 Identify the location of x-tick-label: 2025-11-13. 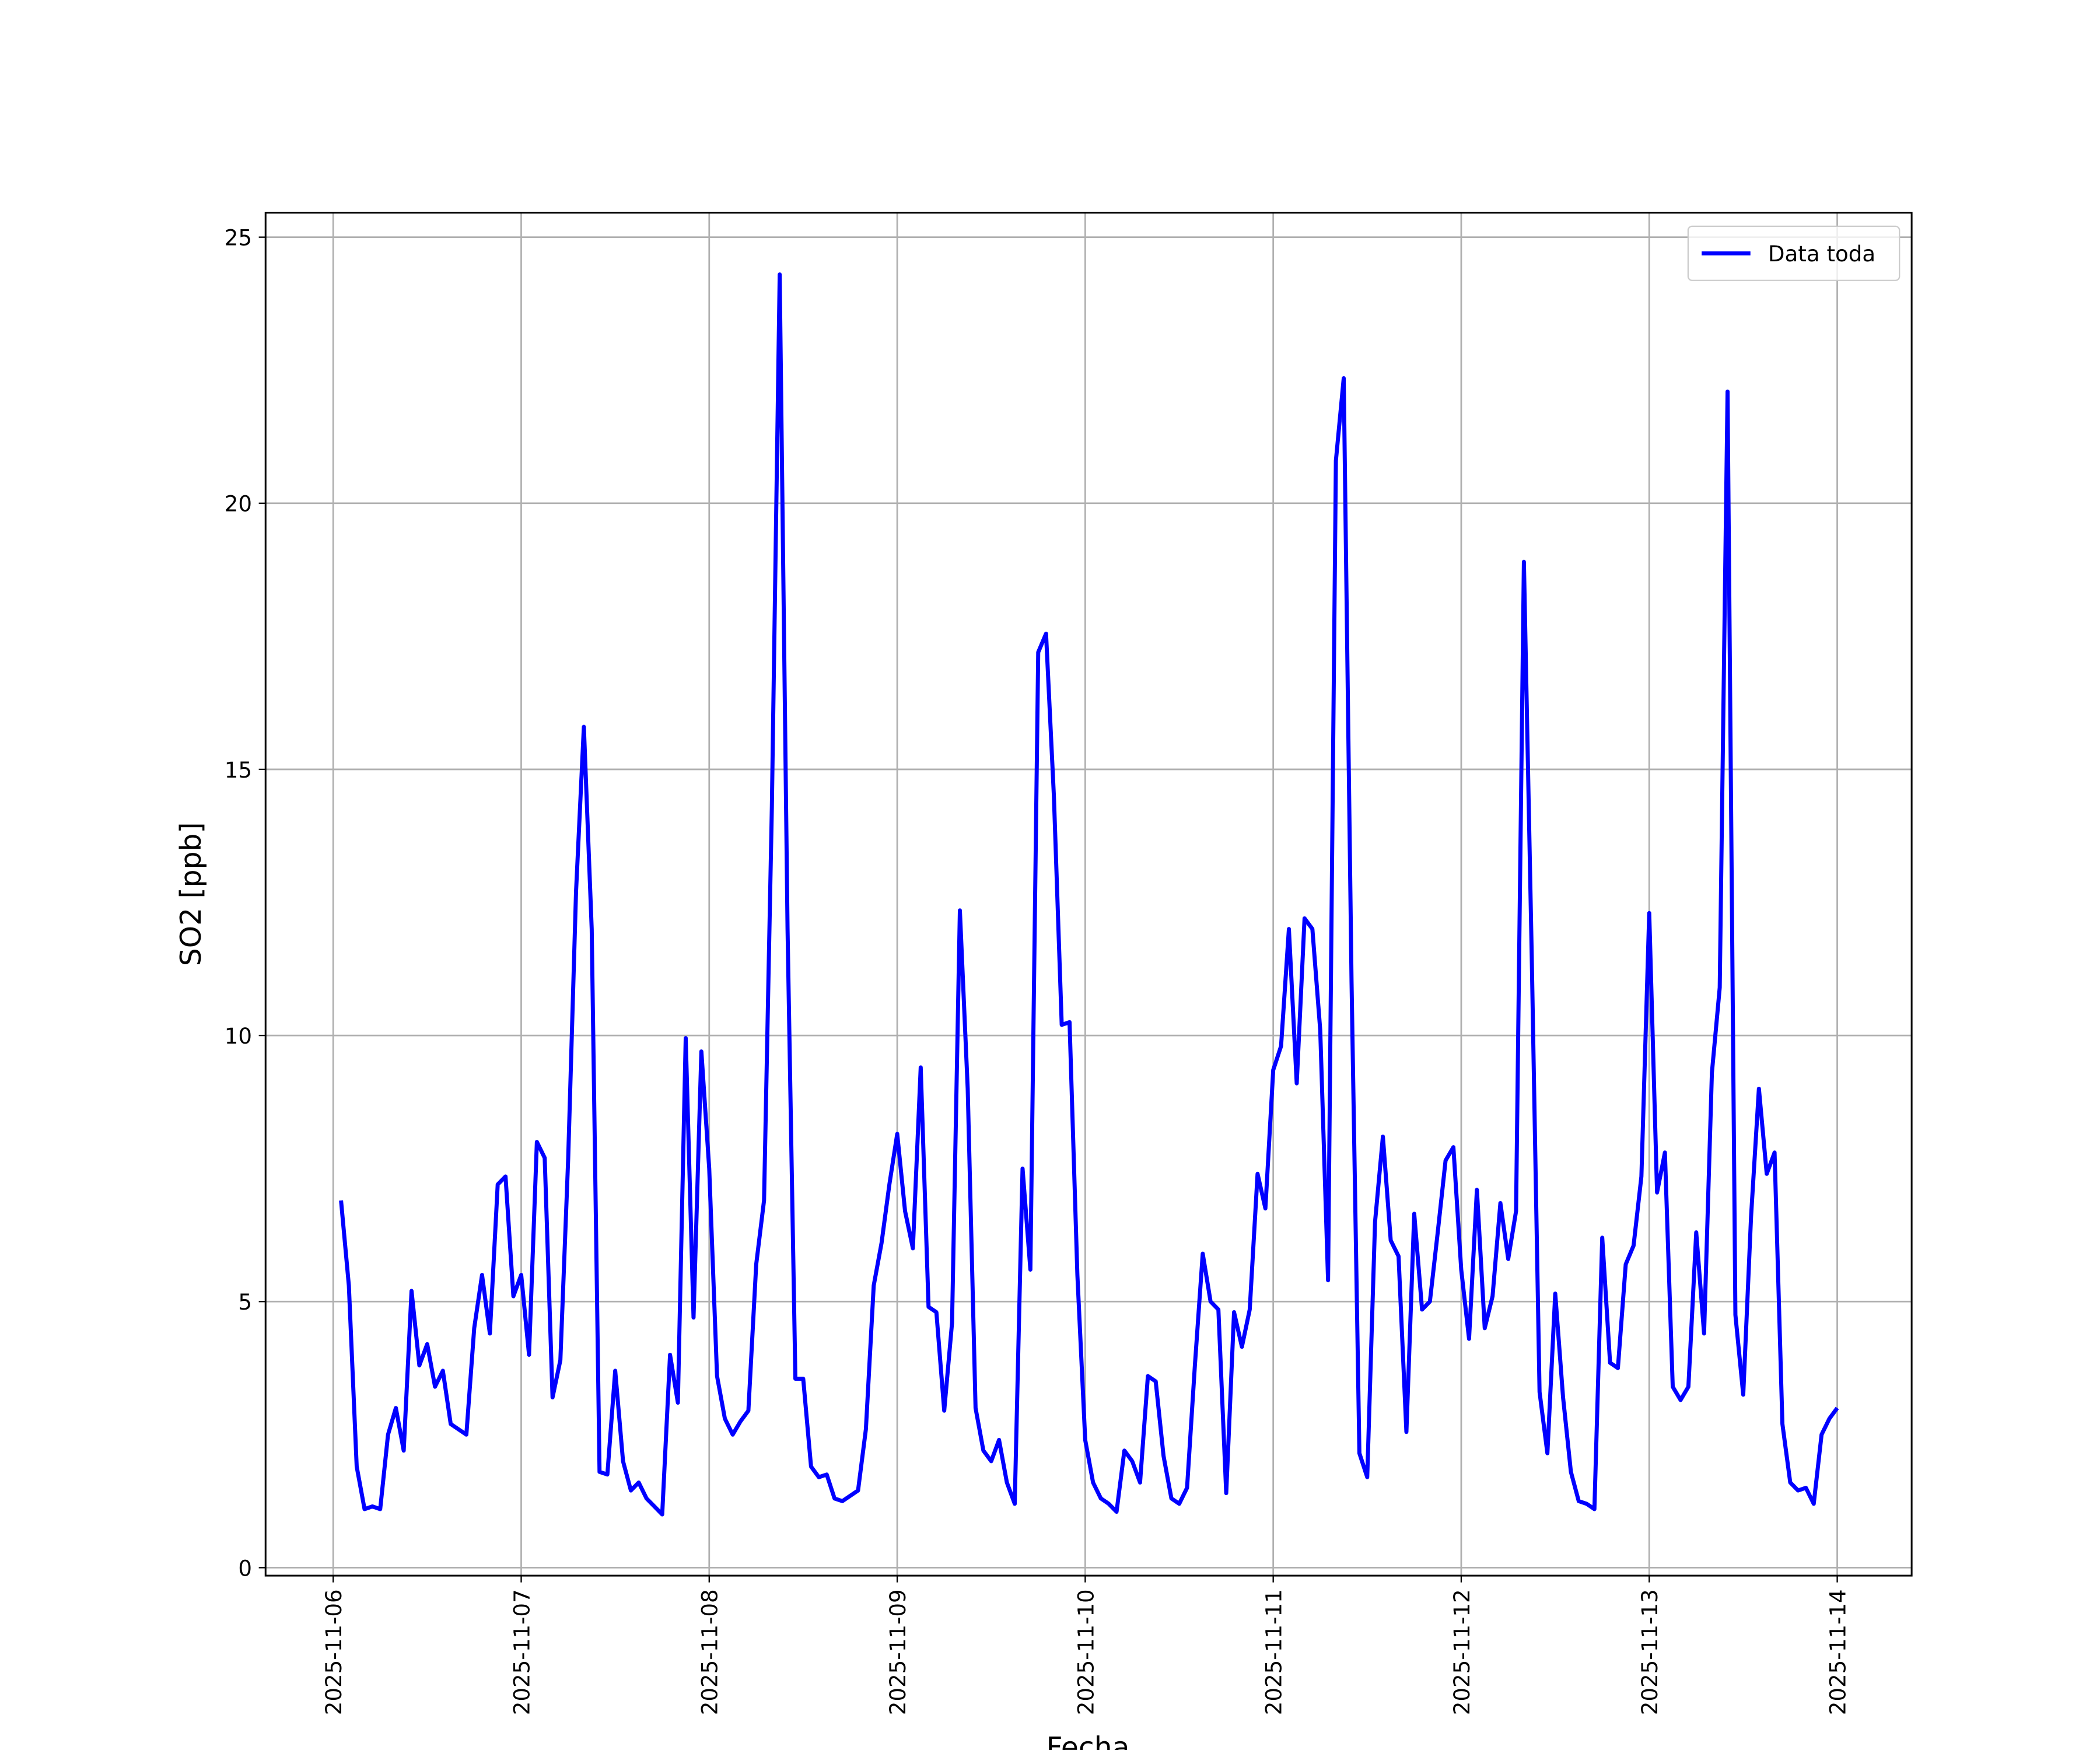
(1650, 1652).